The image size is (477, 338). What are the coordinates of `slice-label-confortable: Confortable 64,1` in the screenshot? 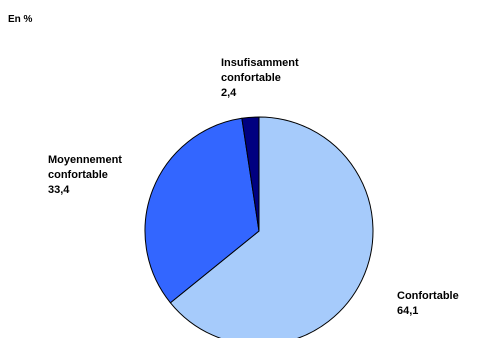 It's located at (429, 303).